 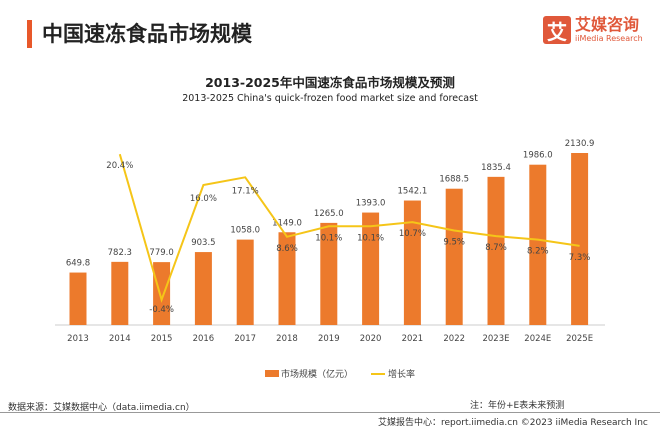 I want to click on x-tick-label: 2014, so click(x=120, y=339).